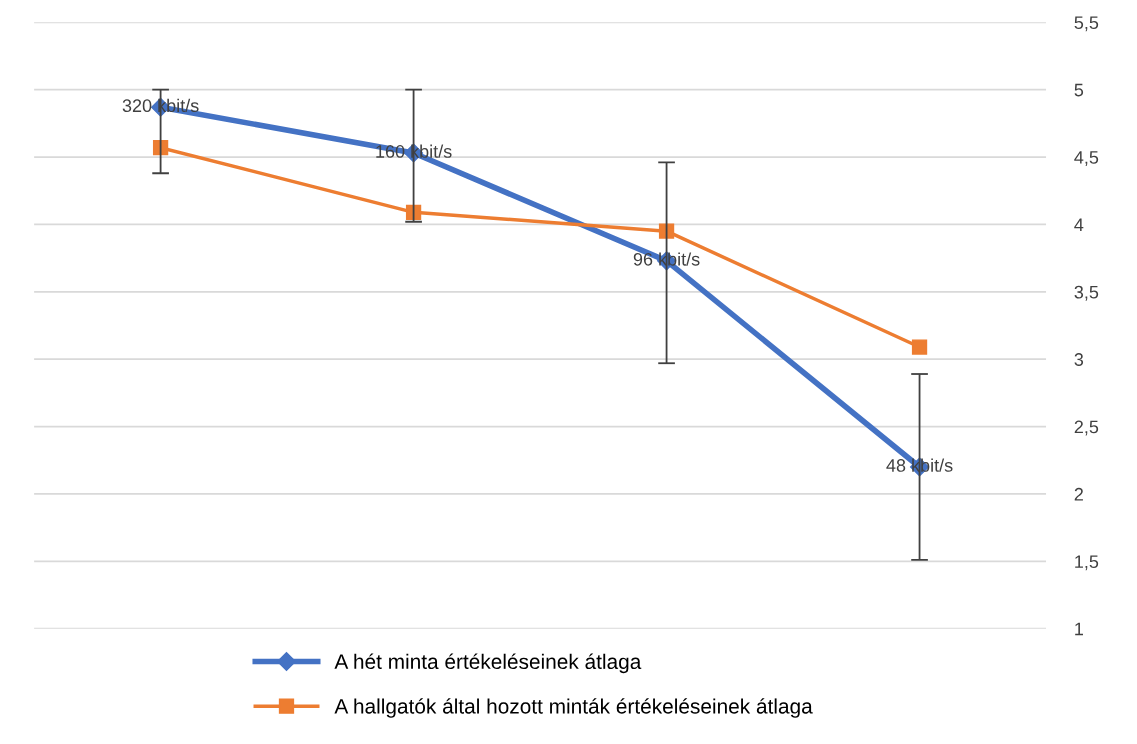 The width and height of the screenshot is (1137, 744). I want to click on y-tick-label: 2, so click(1078, 494).